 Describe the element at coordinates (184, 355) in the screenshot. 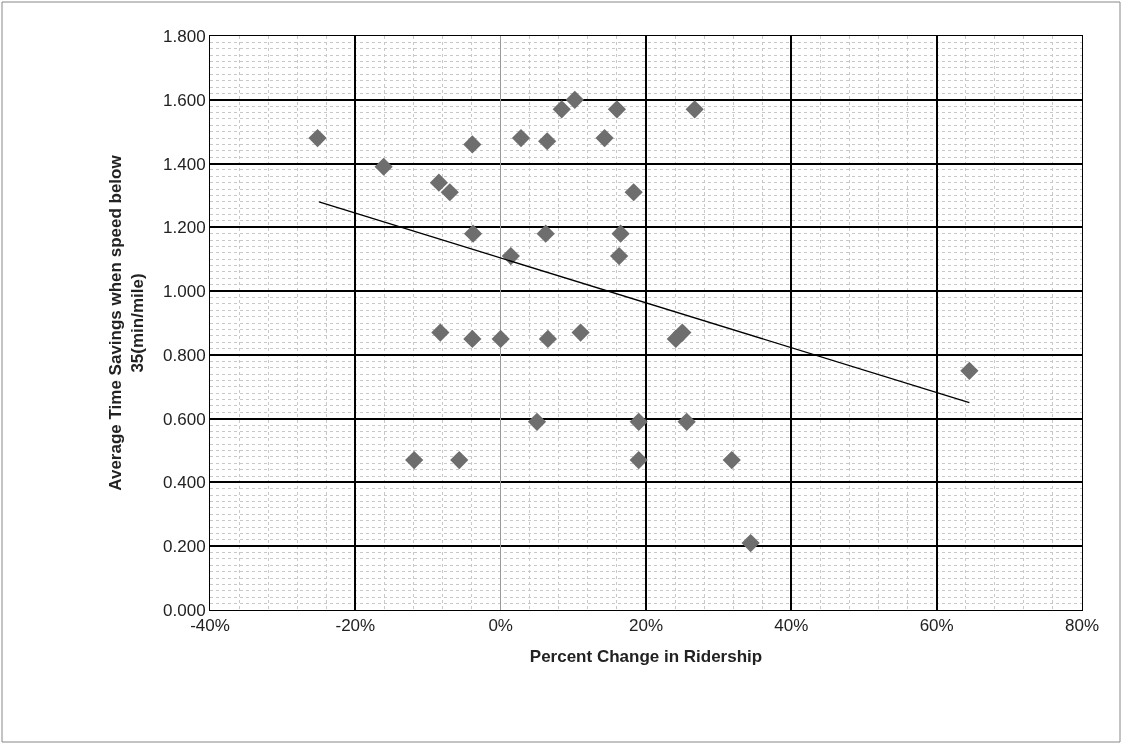

I see `y-tick-label: 0.800` at that location.